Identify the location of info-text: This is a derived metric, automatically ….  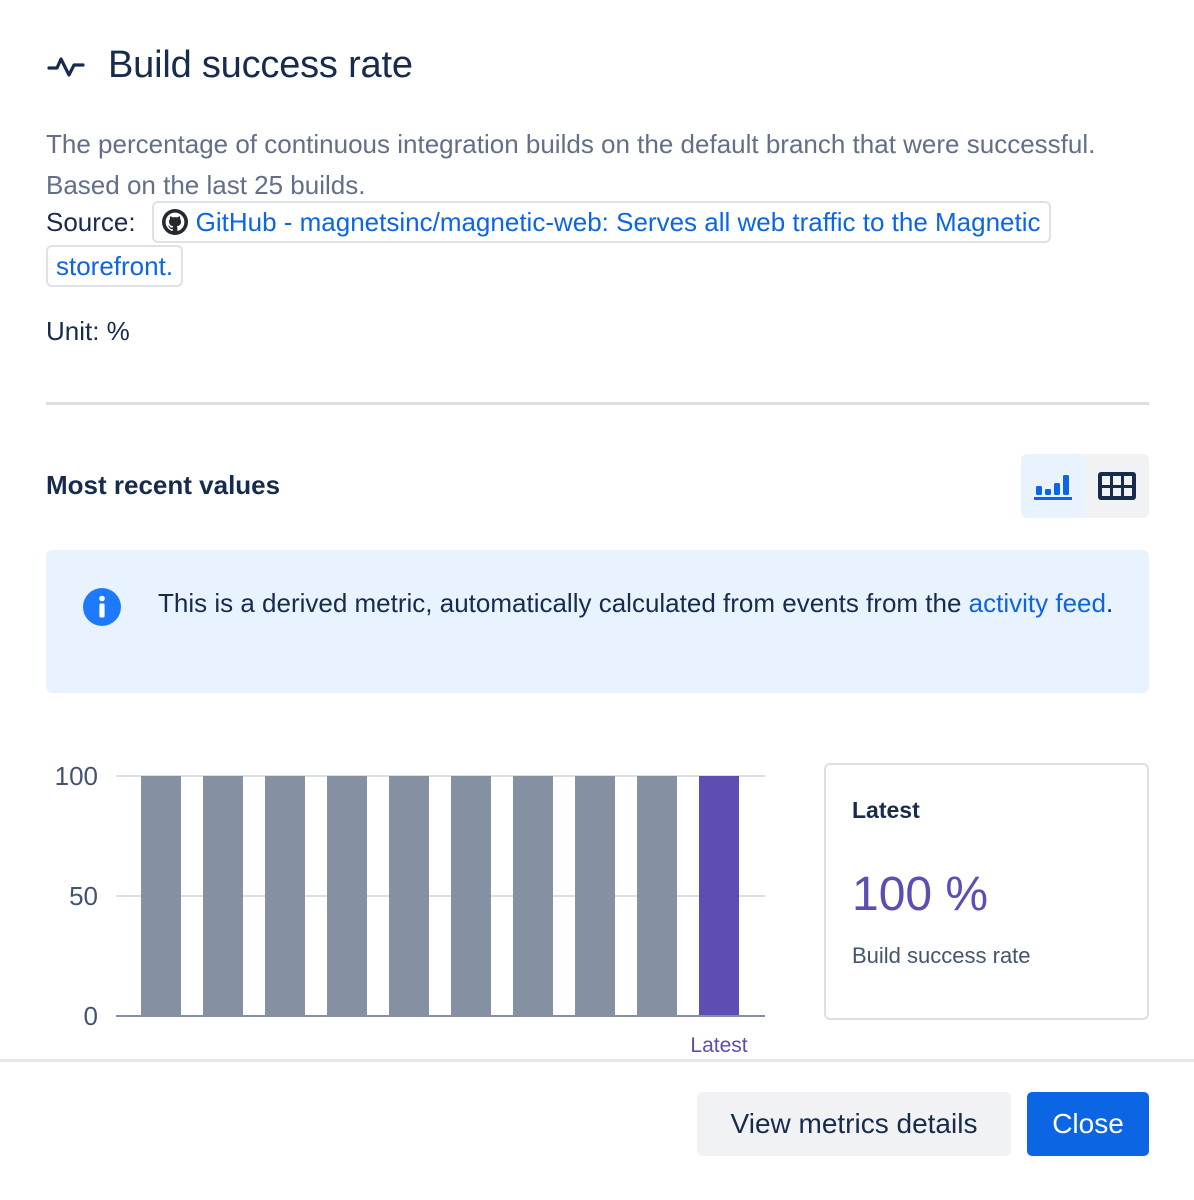
(638, 603).